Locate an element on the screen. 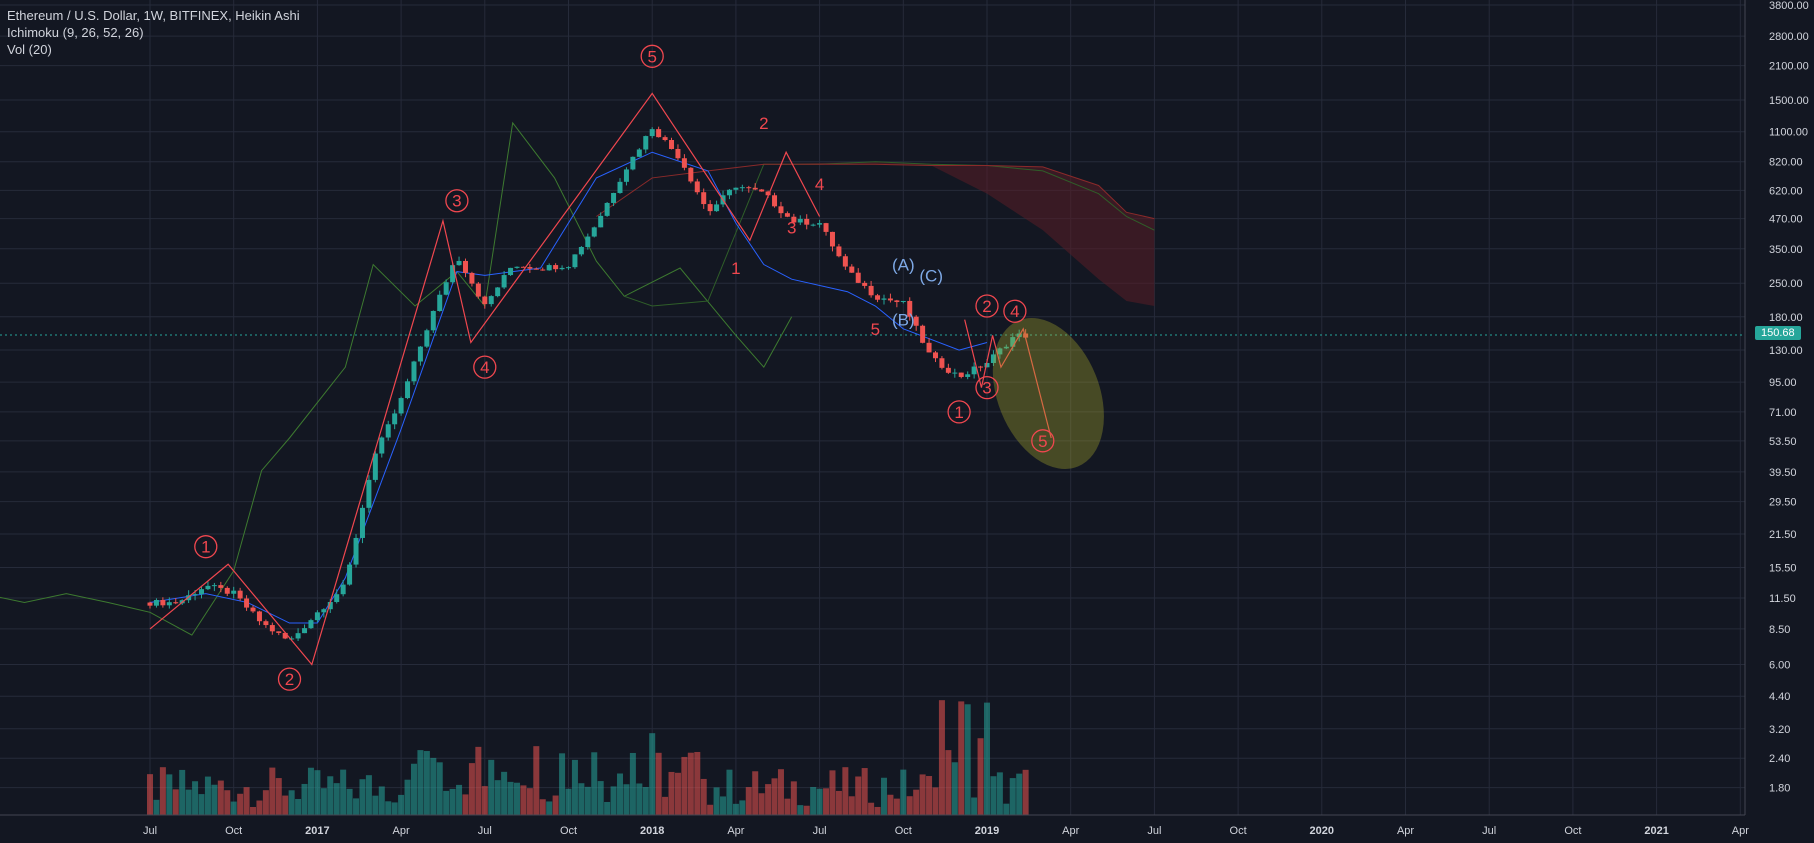 Image resolution: width=1814 pixels, height=843 pixels. price-axis-bg is located at coordinates (1779, 421).